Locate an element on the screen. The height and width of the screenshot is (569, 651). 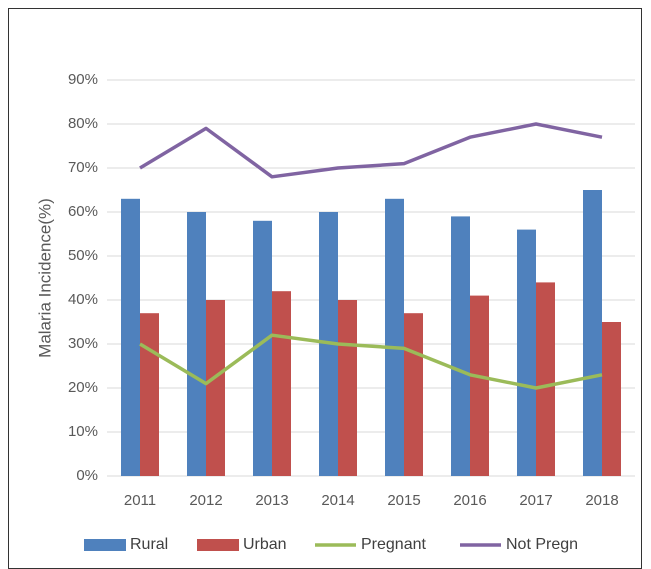
y-tick-label: 30% is located at coordinates (83, 343).